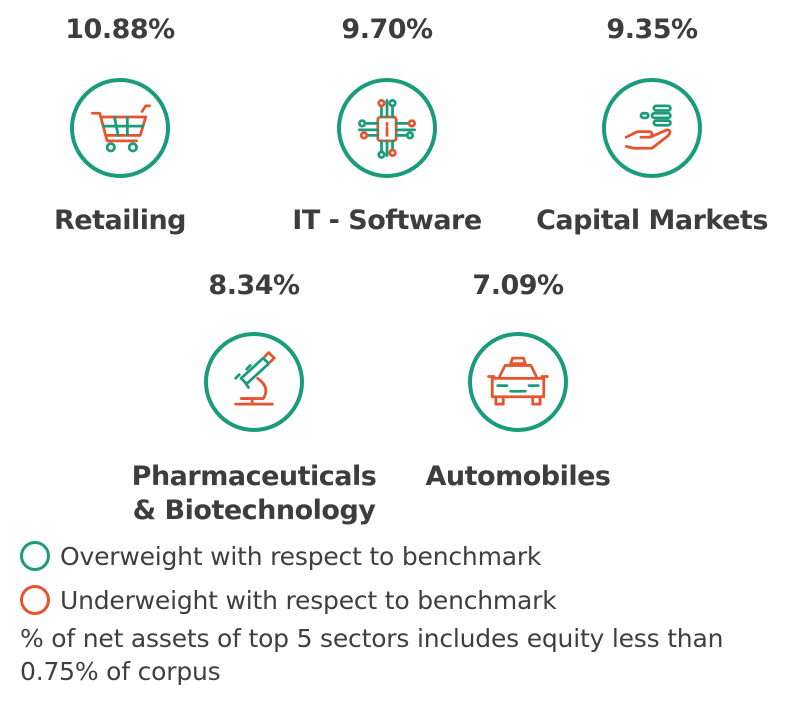  I want to click on circuit-chip-icon, so click(387, 129).